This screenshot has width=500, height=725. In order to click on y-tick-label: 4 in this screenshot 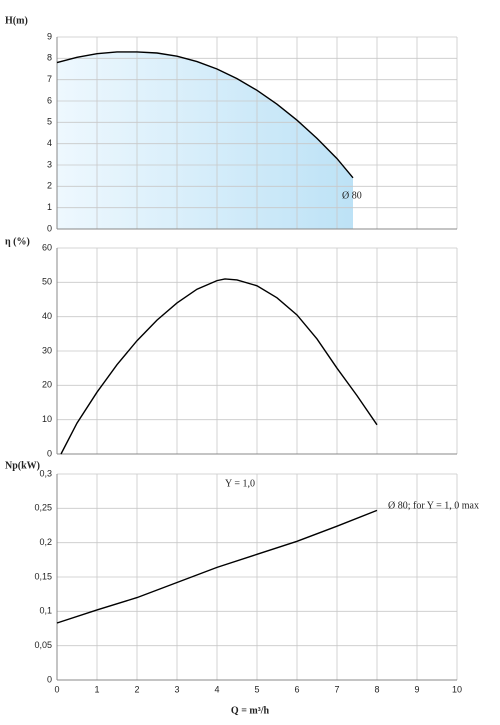, I will do `click(49, 143)`.